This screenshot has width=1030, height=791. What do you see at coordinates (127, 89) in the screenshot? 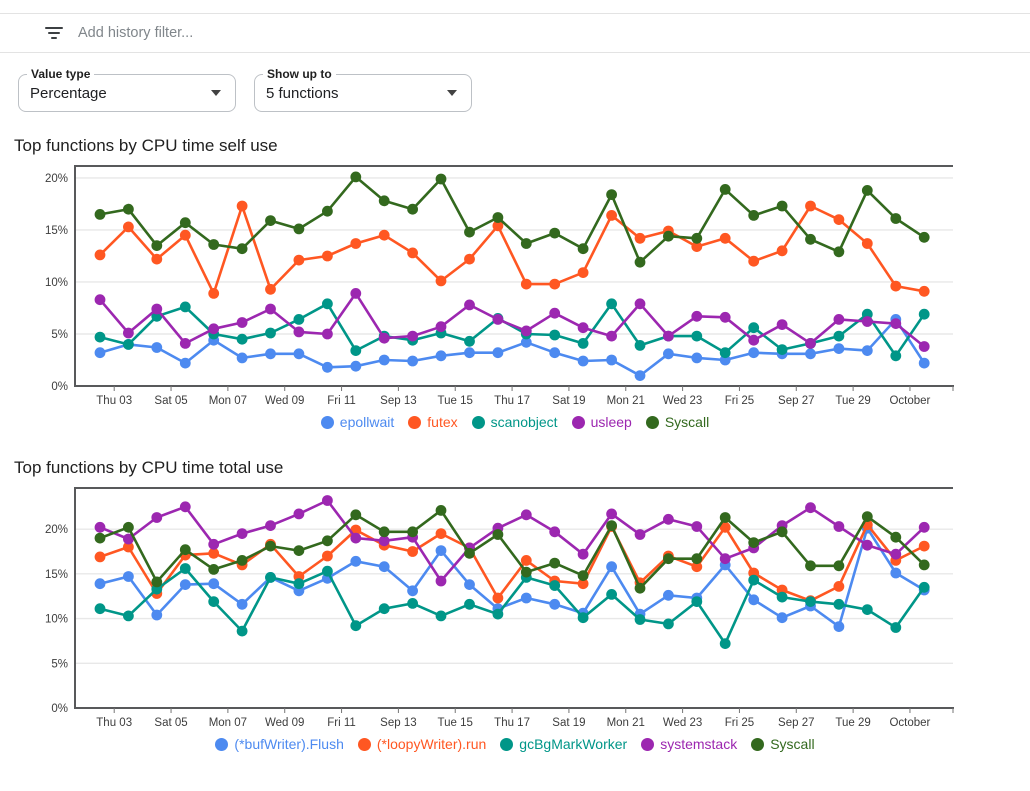
I see `value-type-select: Value type Percentage` at bounding box center [127, 89].